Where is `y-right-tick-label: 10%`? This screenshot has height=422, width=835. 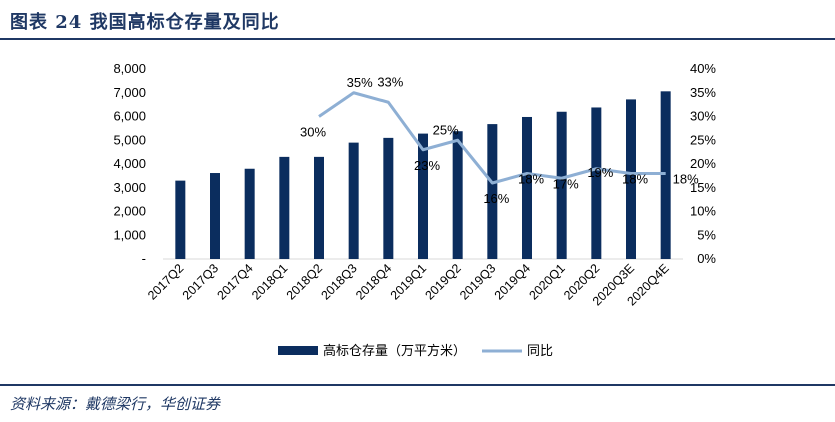
y-right-tick-label: 10% is located at coordinates (703, 211).